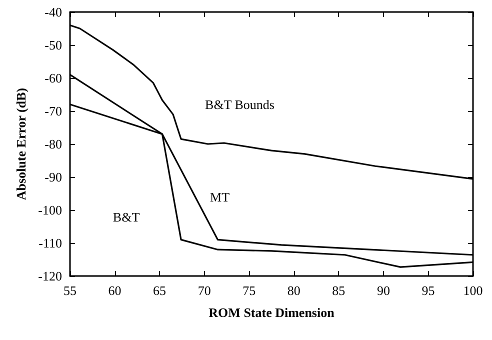 The height and width of the screenshot is (340, 492). What do you see at coordinates (70, 290) in the screenshot?
I see `x-tick-label: 55` at bounding box center [70, 290].